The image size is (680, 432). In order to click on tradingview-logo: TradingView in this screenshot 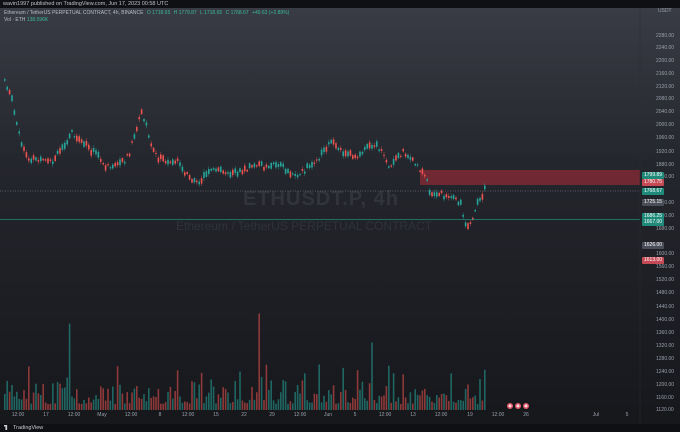, I will do `click(23, 428)`.